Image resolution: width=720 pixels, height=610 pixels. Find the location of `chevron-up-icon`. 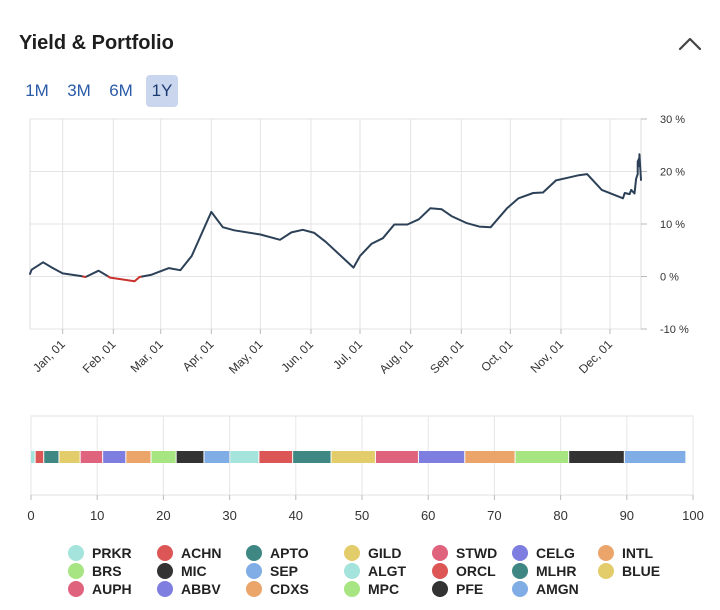

chevron-up-icon is located at coordinates (690, 44).